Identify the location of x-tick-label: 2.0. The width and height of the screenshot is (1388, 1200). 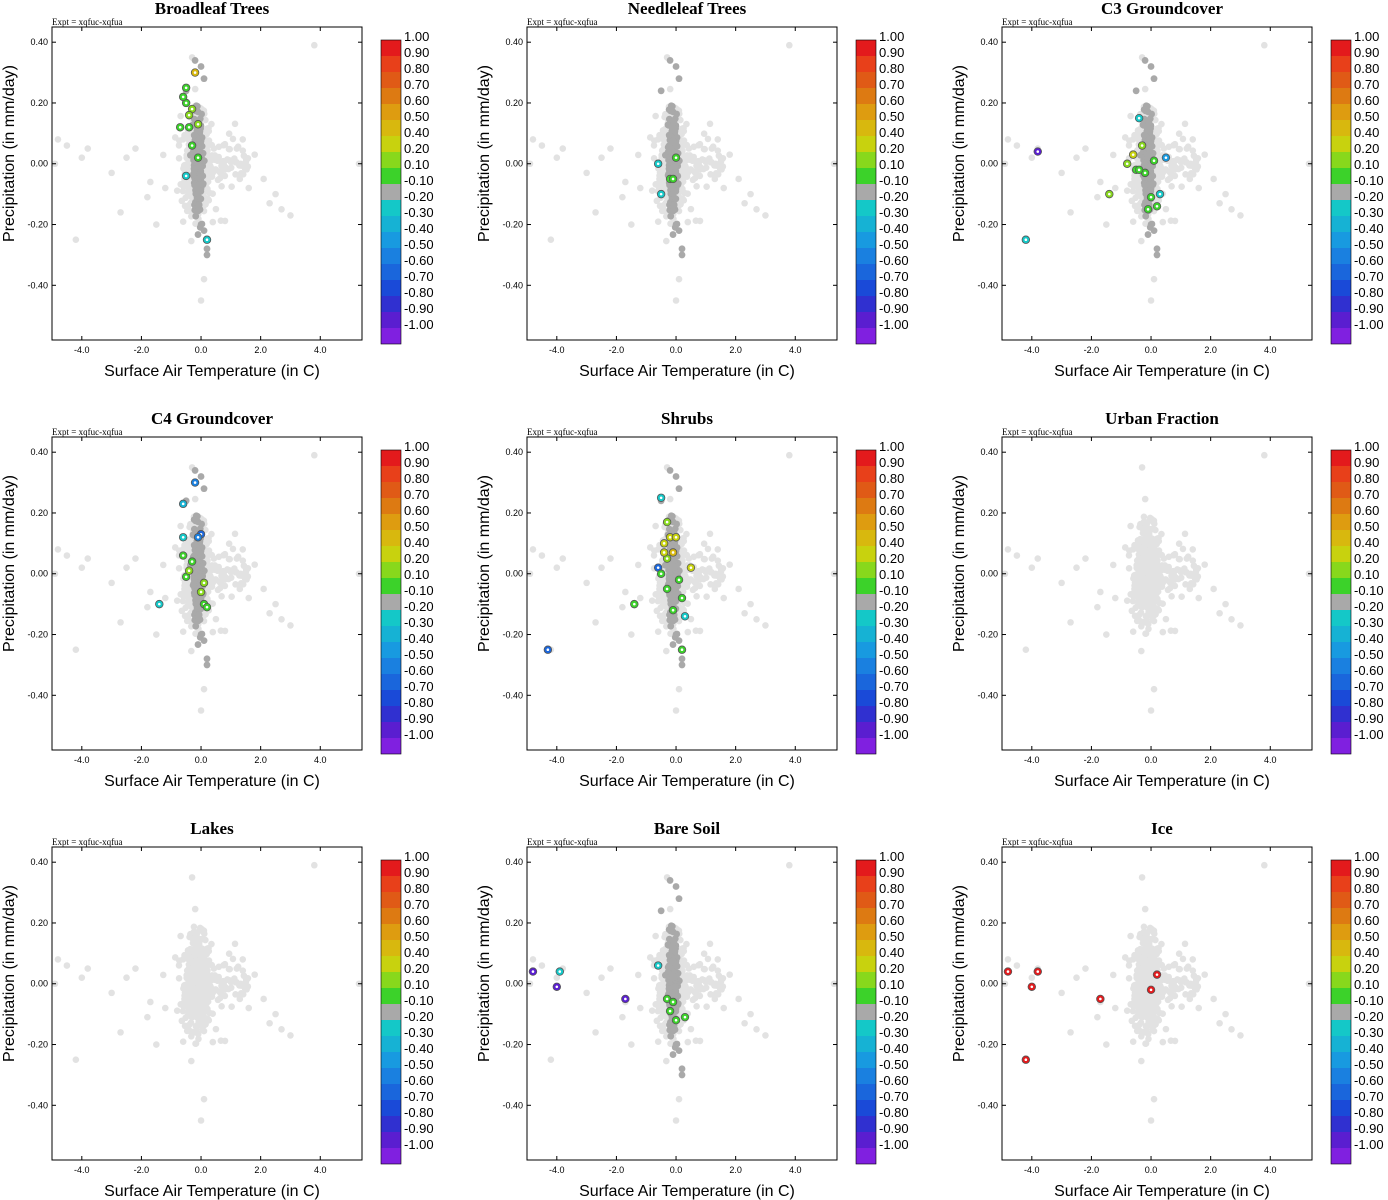
(1210, 350).